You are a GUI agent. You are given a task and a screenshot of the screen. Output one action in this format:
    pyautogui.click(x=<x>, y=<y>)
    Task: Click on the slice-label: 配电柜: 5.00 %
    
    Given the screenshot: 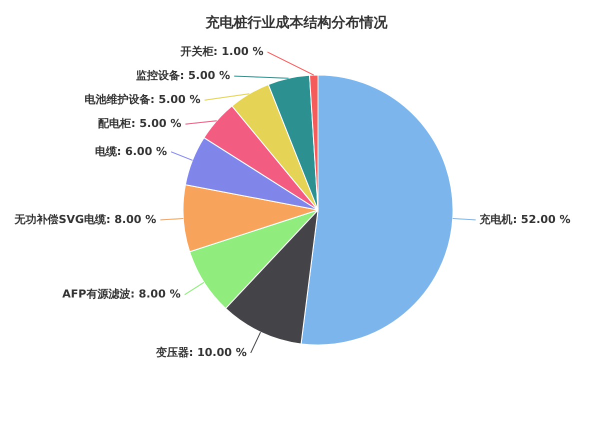 What is the action you would take?
    pyautogui.click(x=140, y=123)
    